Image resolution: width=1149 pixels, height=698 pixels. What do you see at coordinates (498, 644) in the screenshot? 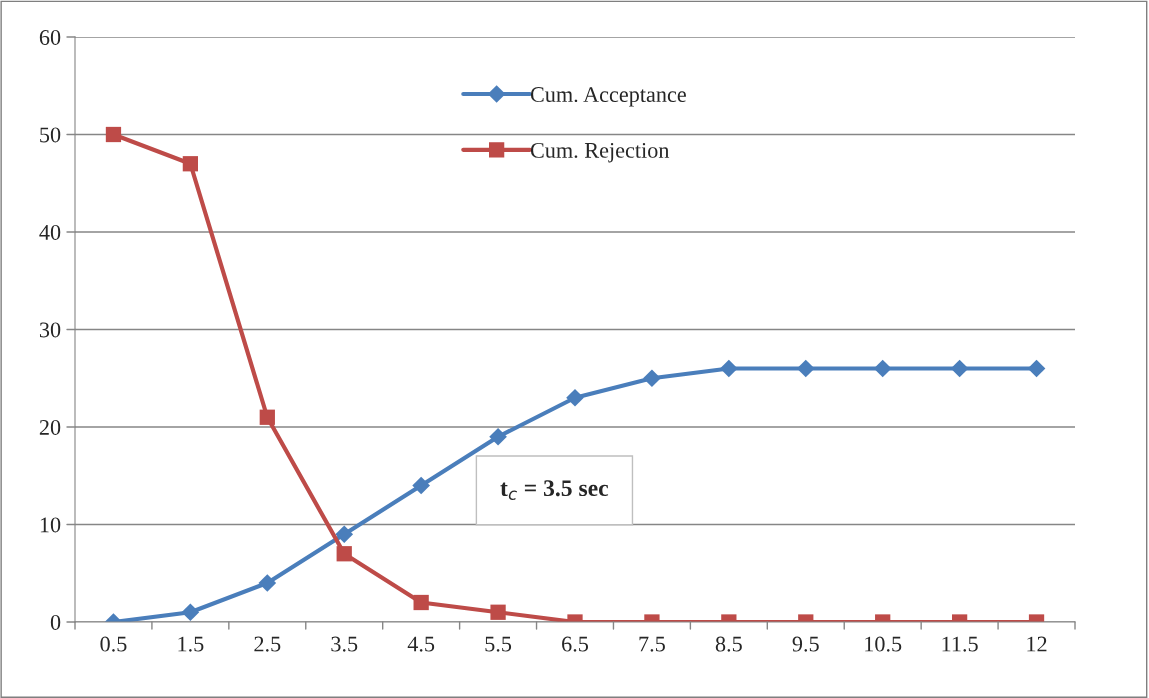
I see `x-tick-label: 5.5` at bounding box center [498, 644].